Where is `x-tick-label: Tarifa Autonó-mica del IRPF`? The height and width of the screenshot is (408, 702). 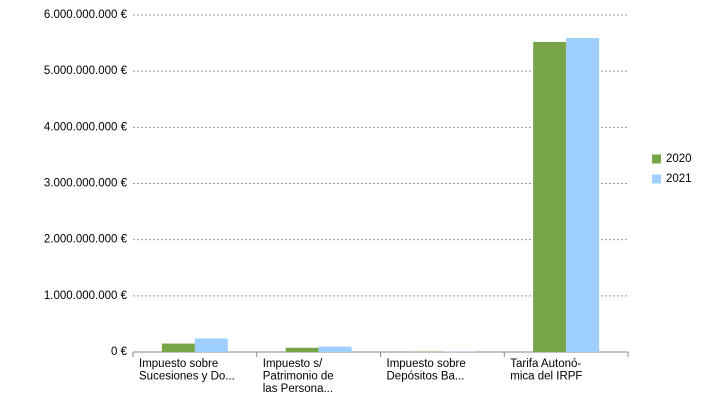 x-tick-label: Tarifa Autonó-mica del IRPF is located at coordinates (546, 370).